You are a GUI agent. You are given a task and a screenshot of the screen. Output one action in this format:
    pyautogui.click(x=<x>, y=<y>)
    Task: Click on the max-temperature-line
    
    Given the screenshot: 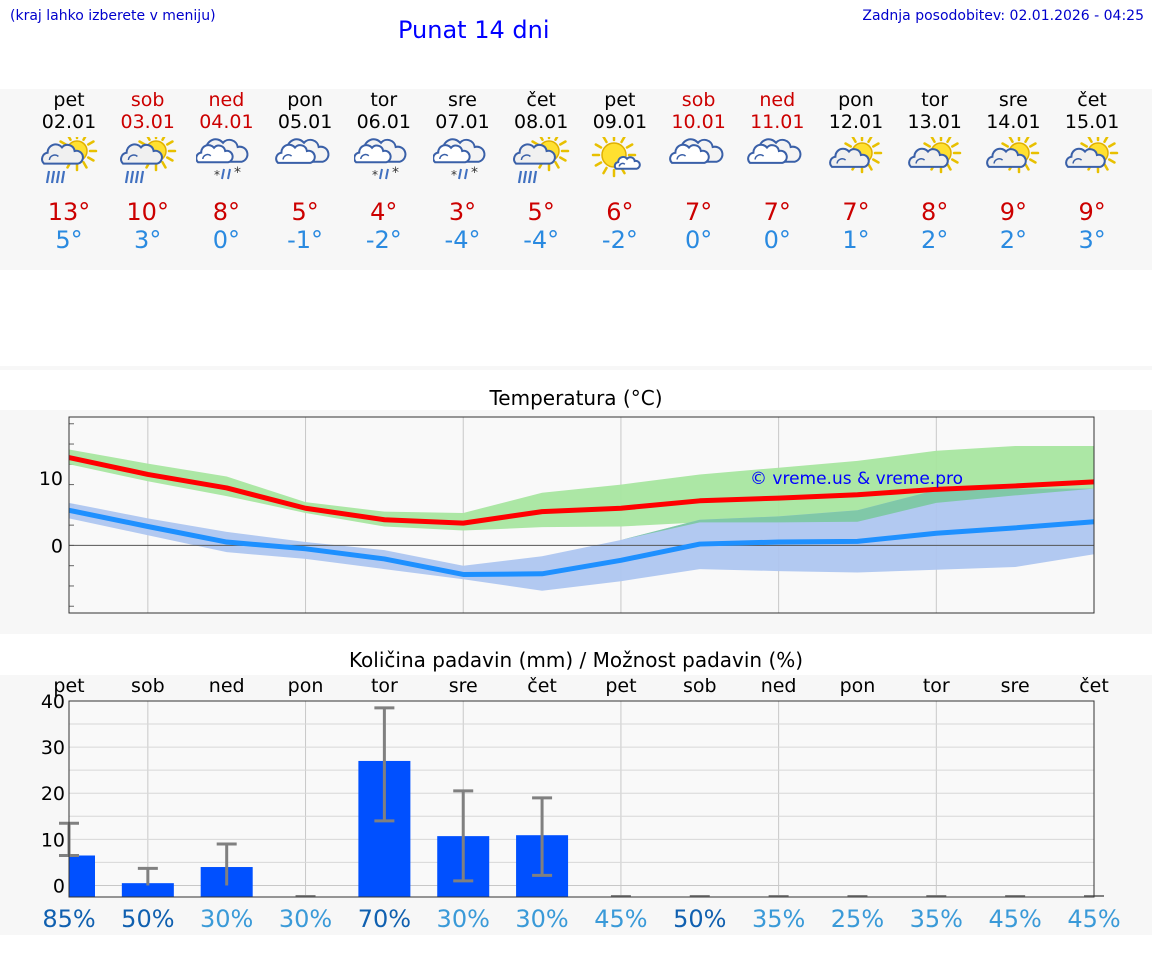 What is the action you would take?
    pyautogui.click(x=581, y=490)
    